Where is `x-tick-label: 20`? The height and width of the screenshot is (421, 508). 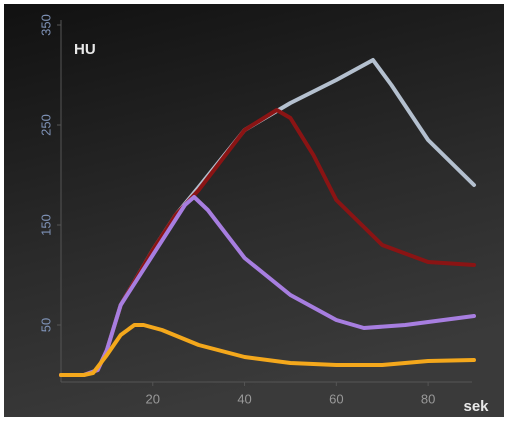
x-tick-label: 20 is located at coordinates (153, 398).